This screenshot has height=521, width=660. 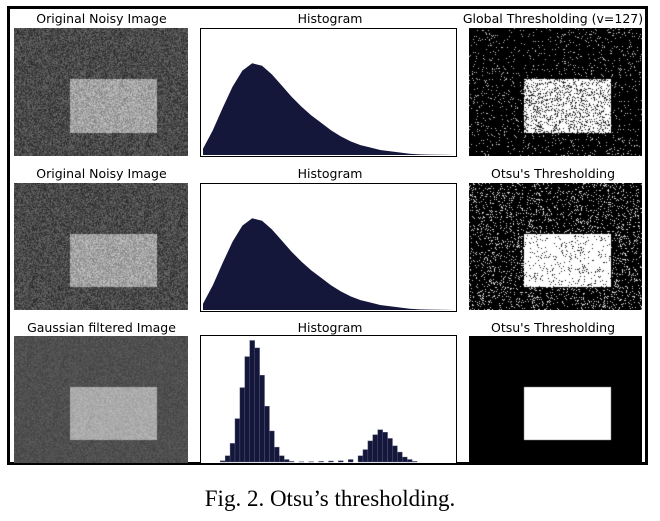 I want to click on filtered-image-panel, so click(x=101, y=399).